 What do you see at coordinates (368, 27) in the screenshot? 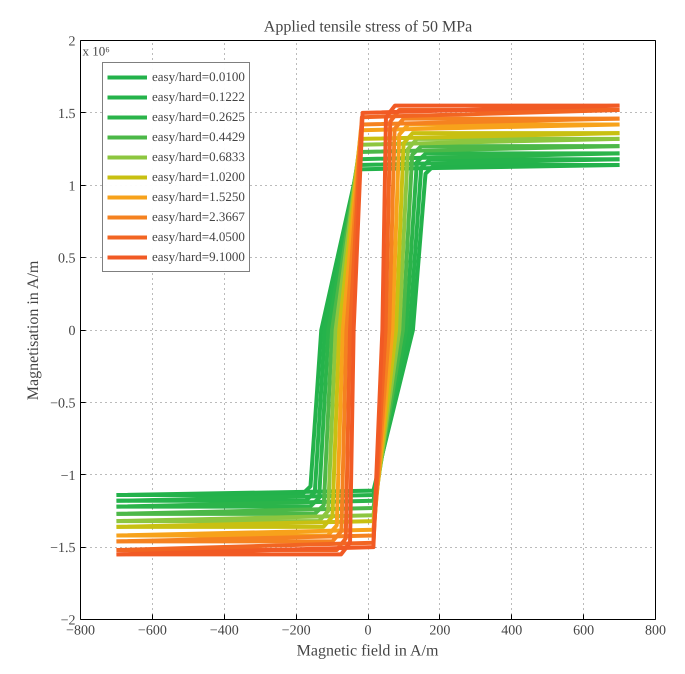
I see `chart-title: Applied tensile stress of 50 MPa` at bounding box center [368, 27].